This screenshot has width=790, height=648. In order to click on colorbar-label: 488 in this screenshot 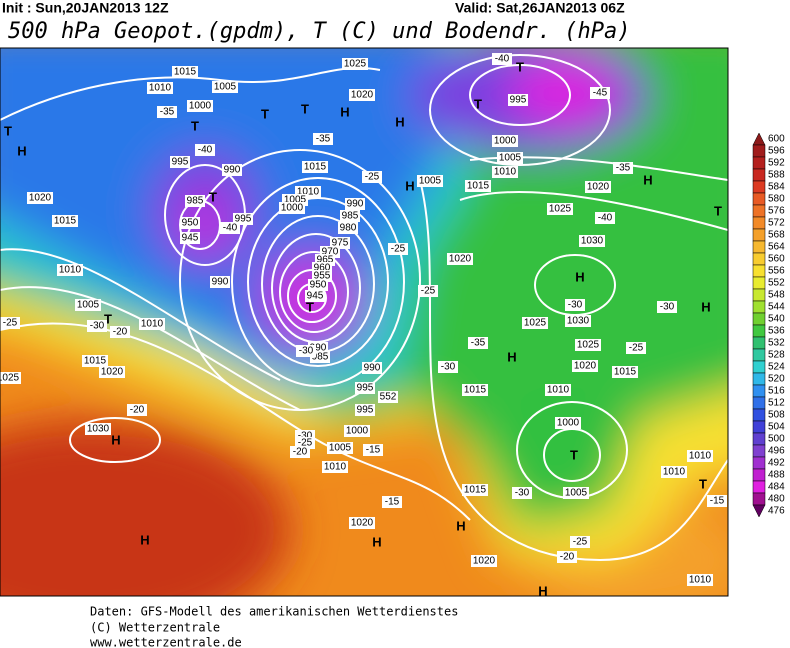, I will do `click(776, 475)`.